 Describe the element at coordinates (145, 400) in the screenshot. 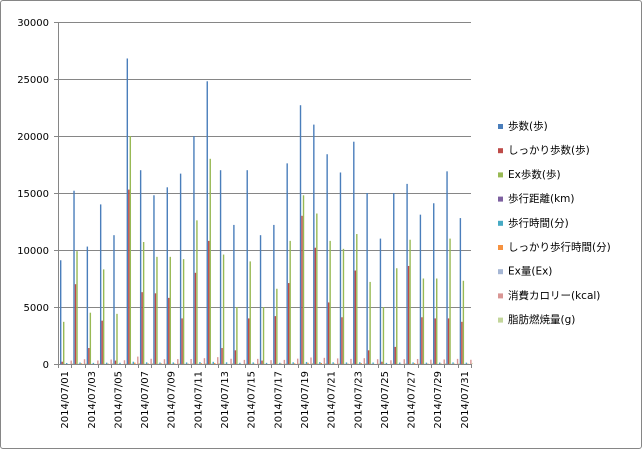

I see `x-tick-label: 2014/07/07` at that location.